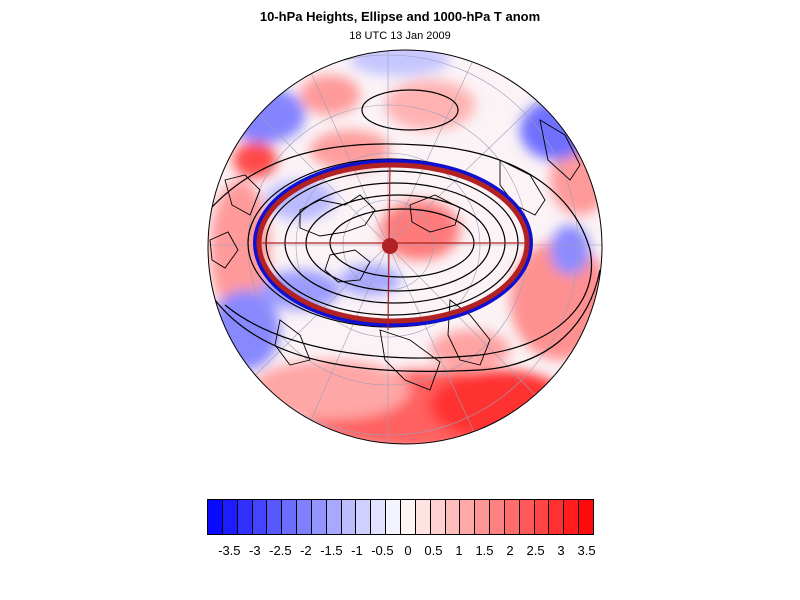  I want to click on colorbar-tick-label: -2.5, so click(280, 550).